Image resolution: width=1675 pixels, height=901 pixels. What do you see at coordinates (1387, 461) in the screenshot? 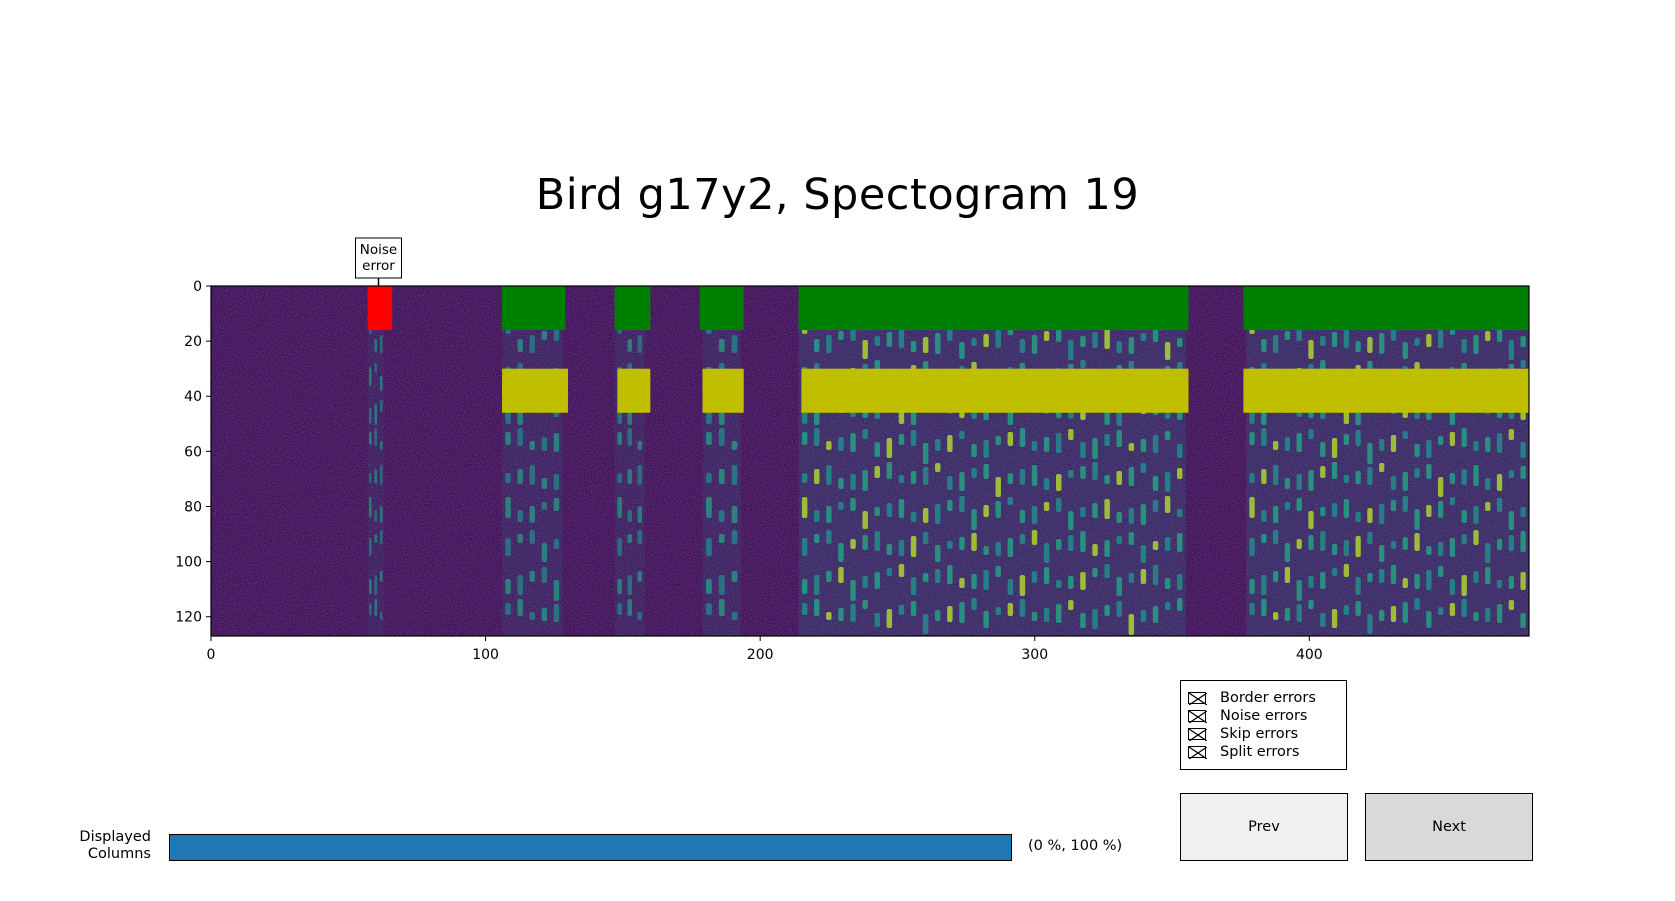
I see `activity-base` at bounding box center [1387, 461].